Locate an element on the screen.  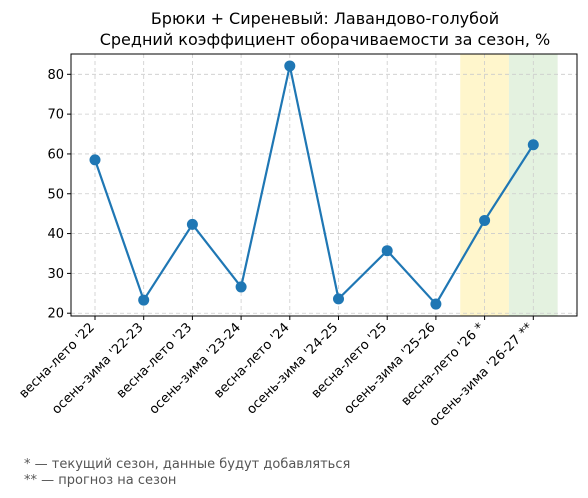
x-tick-label: осень-зима '23-24 is located at coordinates (195, 368).